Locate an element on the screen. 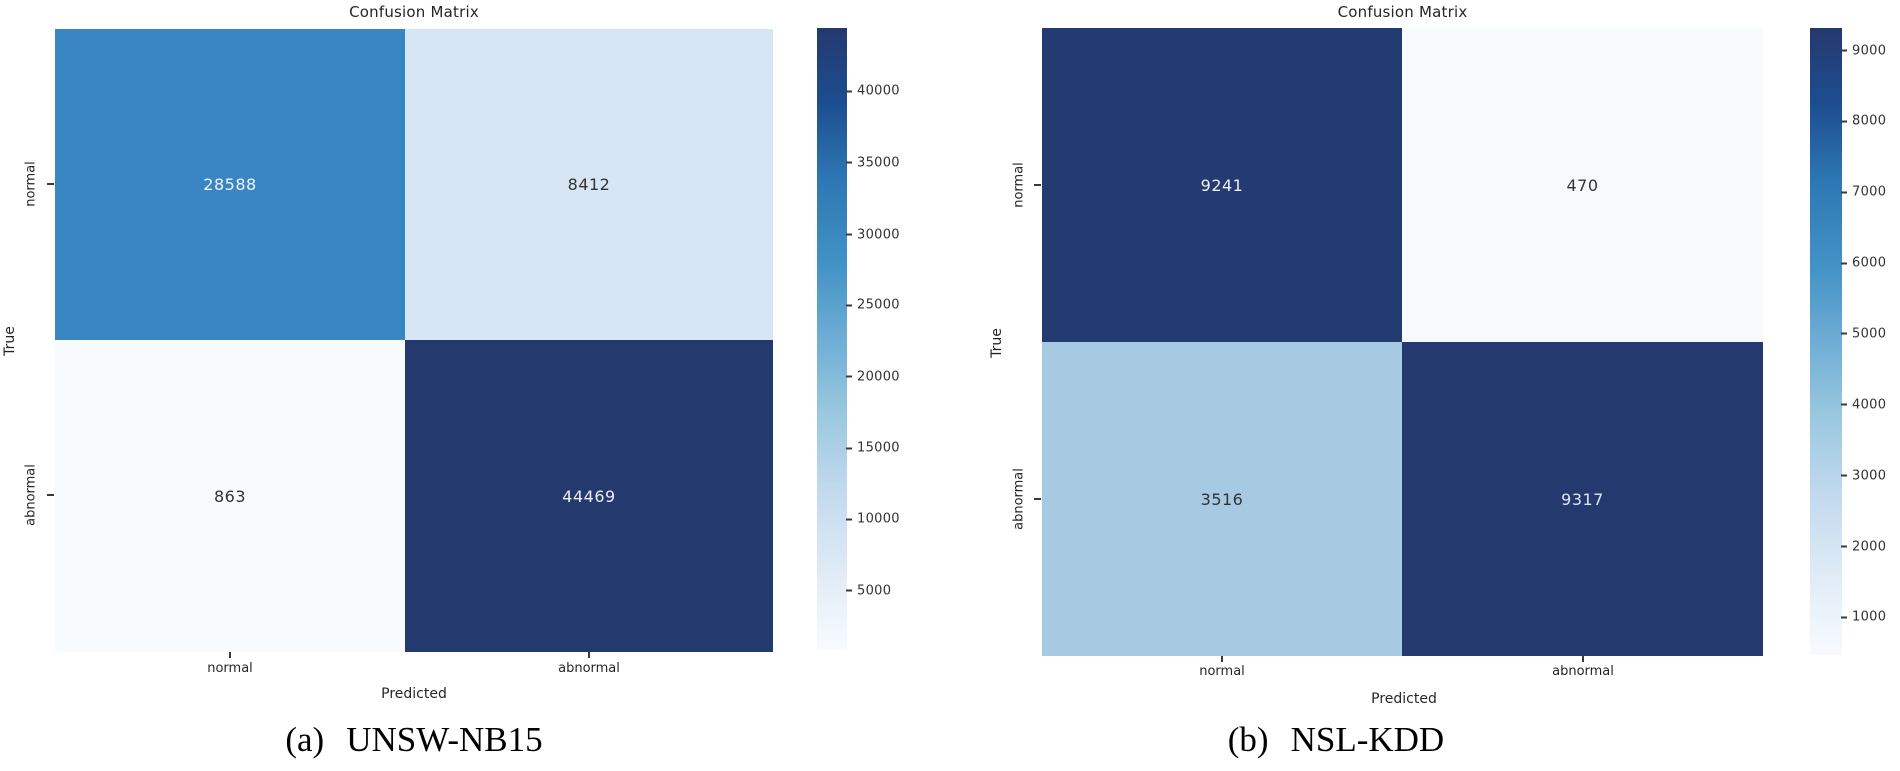 The width and height of the screenshot is (1900, 771). cell-value: 470 is located at coordinates (1582, 185).